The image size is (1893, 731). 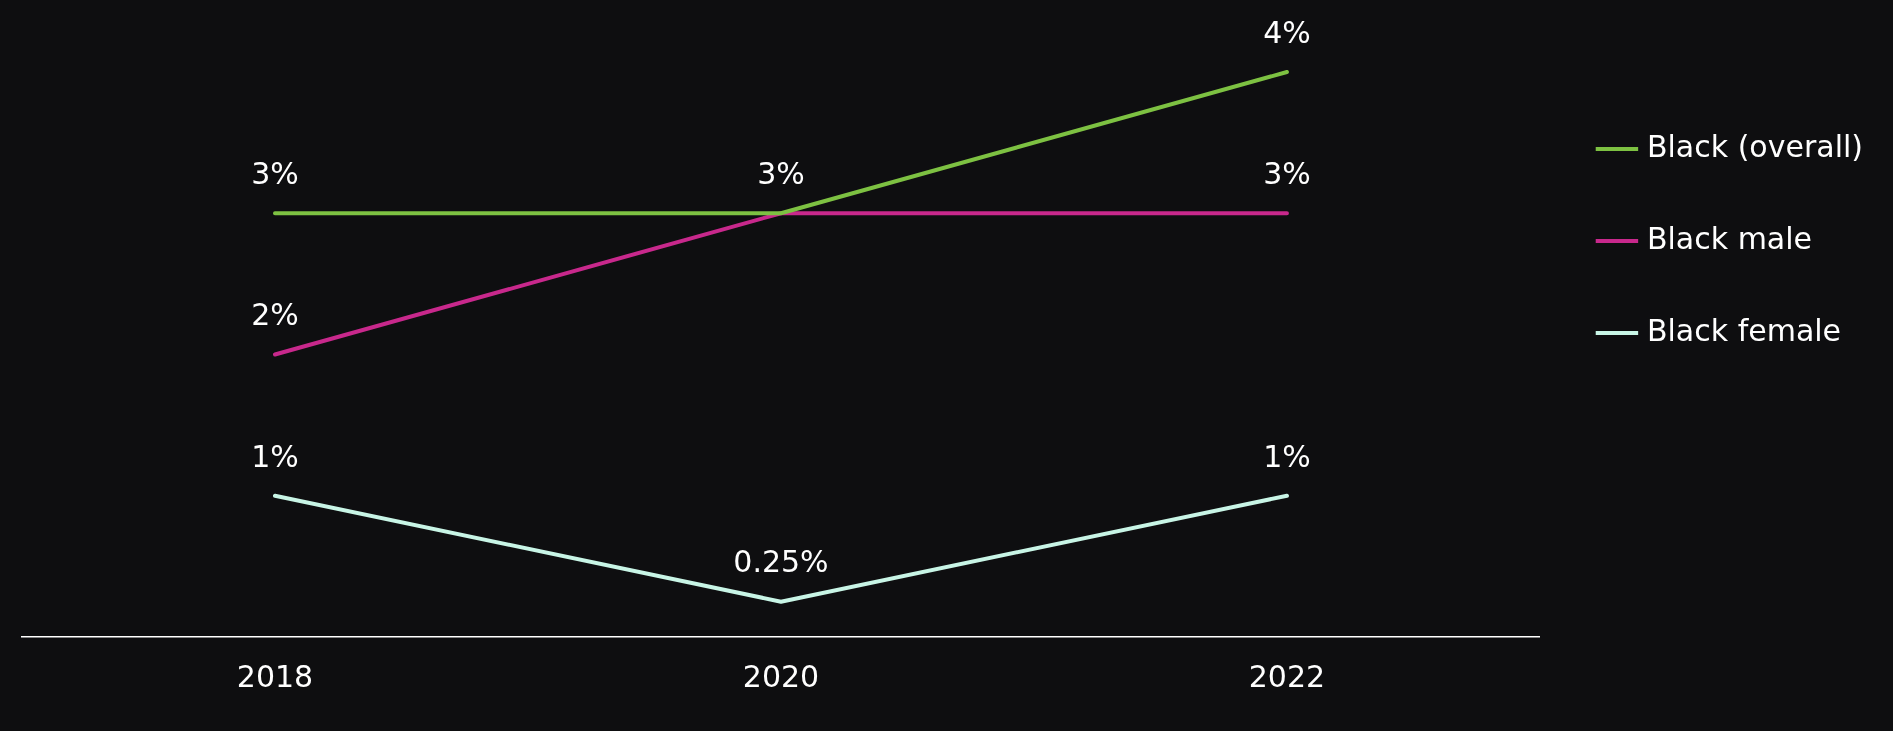 What do you see at coordinates (781, 562) in the screenshot?
I see `data-label: 0.25%` at bounding box center [781, 562].